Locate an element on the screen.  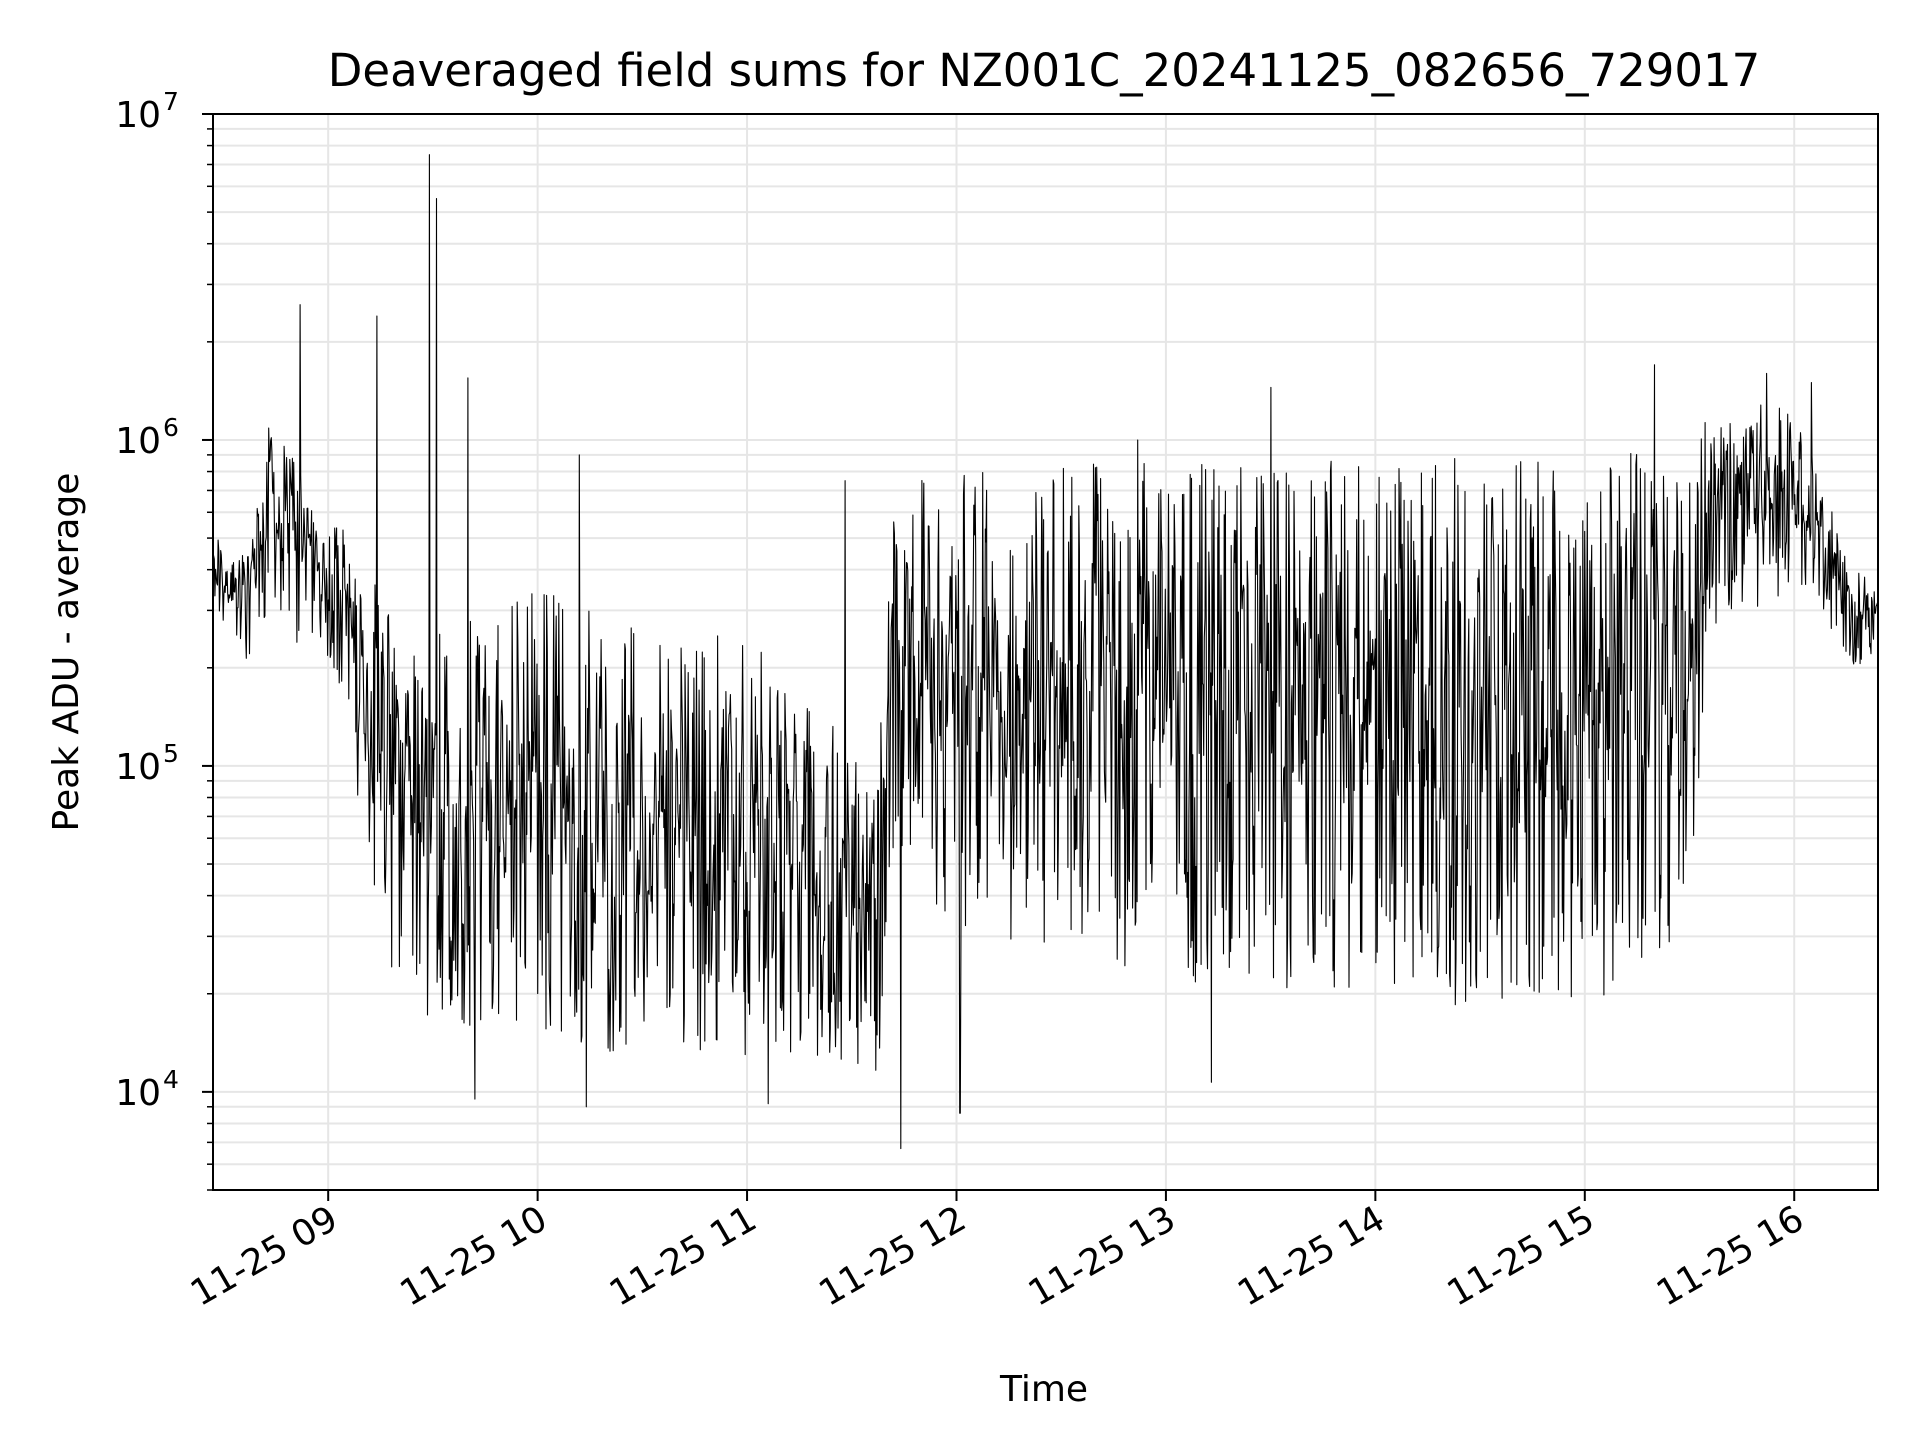
y-axis-label: Peak ADU - average is located at coordinates (66, 652).